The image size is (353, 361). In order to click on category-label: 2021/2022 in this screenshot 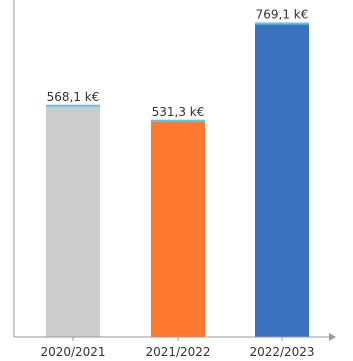, I will do `click(177, 352)`.